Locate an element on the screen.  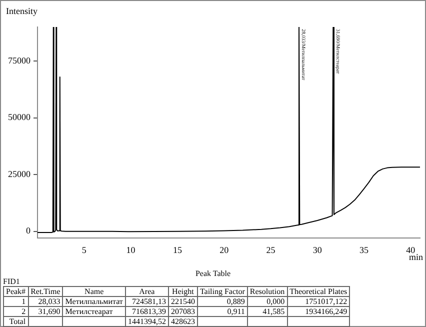
x-tick-label: 20 is located at coordinates (225, 249).